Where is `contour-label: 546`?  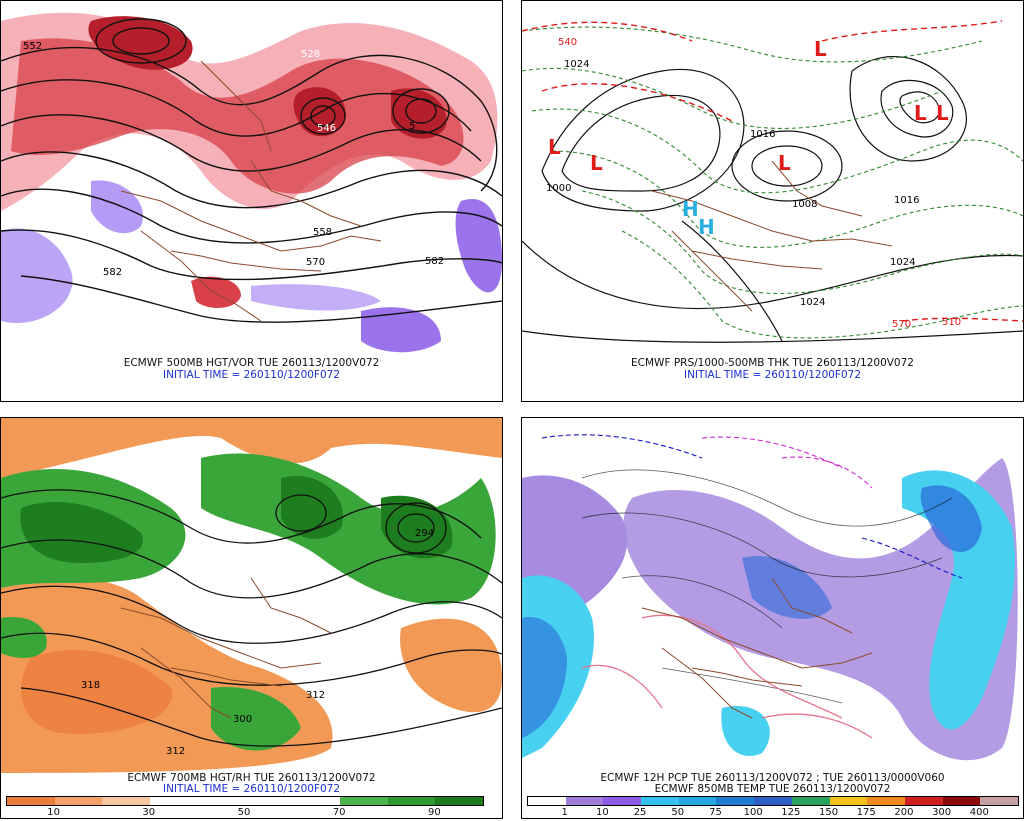 contour-label: 546 is located at coordinates (327, 128).